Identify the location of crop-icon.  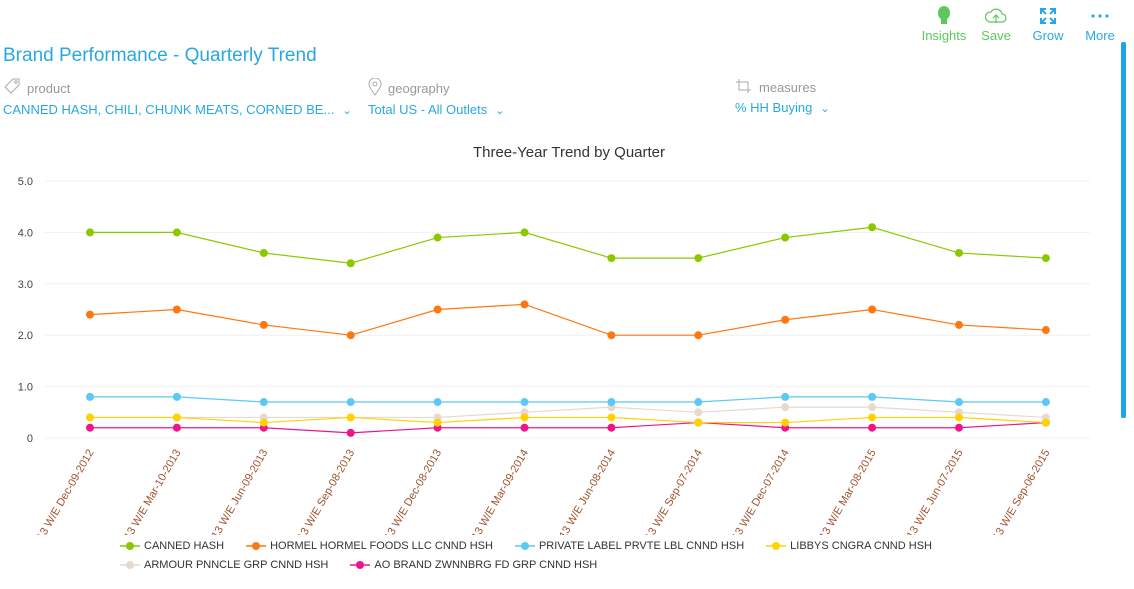
(744, 87).